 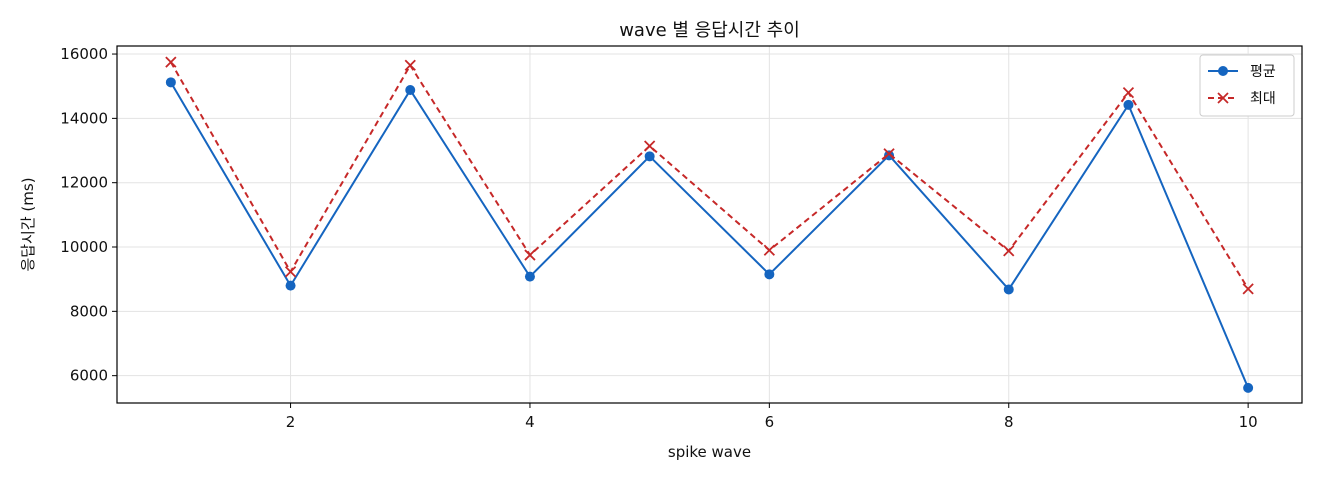 I want to click on x-tick-label: 6, so click(x=770, y=422).